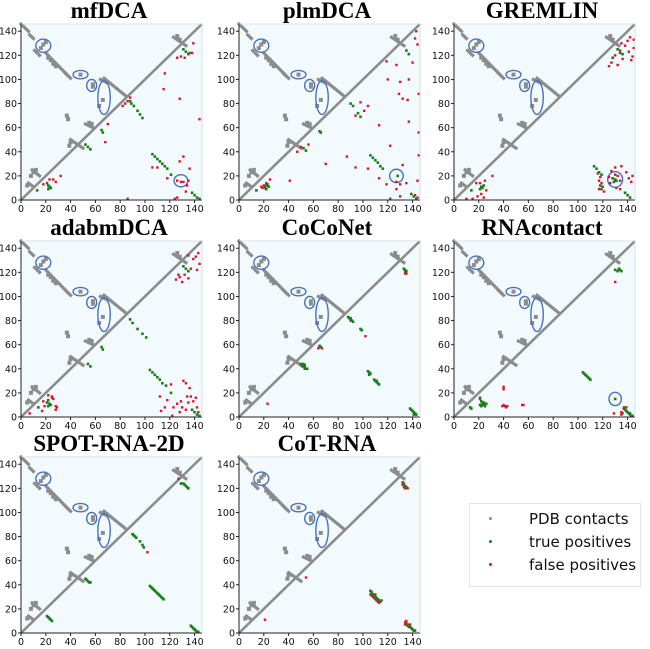 This screenshot has width=650, height=649. What do you see at coordinates (555, 519) in the screenshot?
I see `legend-item-pdb-contacts: PDB contacts` at bounding box center [555, 519].